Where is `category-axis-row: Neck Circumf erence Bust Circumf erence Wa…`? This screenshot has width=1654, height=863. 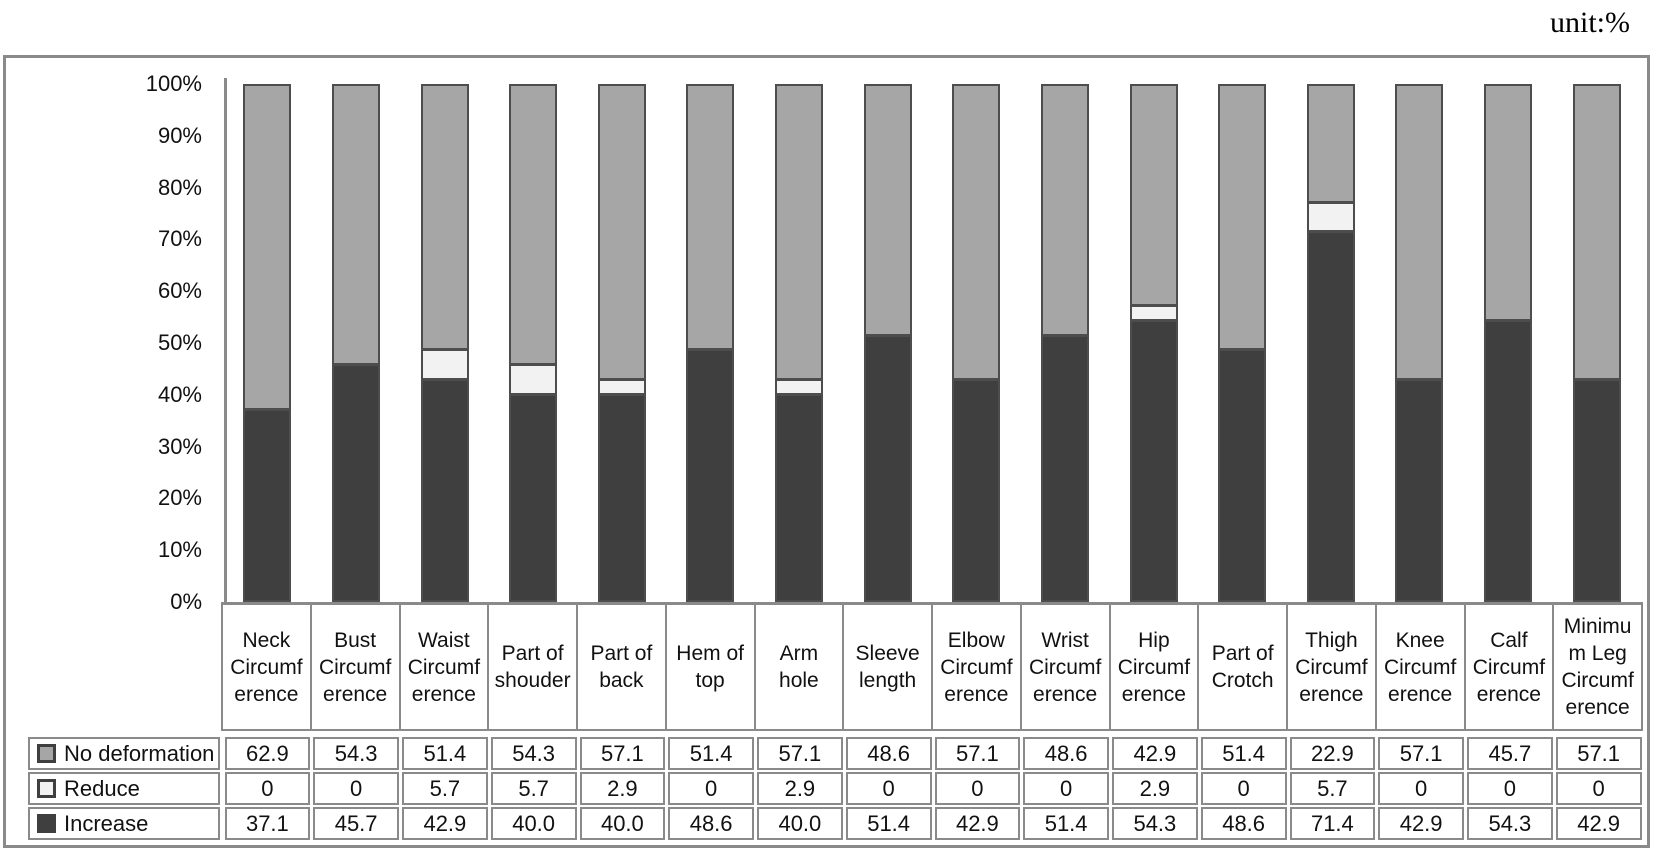 category-axis-row: Neck Circumf erence Bust Circumf erence Wa… is located at coordinates (932, 666).